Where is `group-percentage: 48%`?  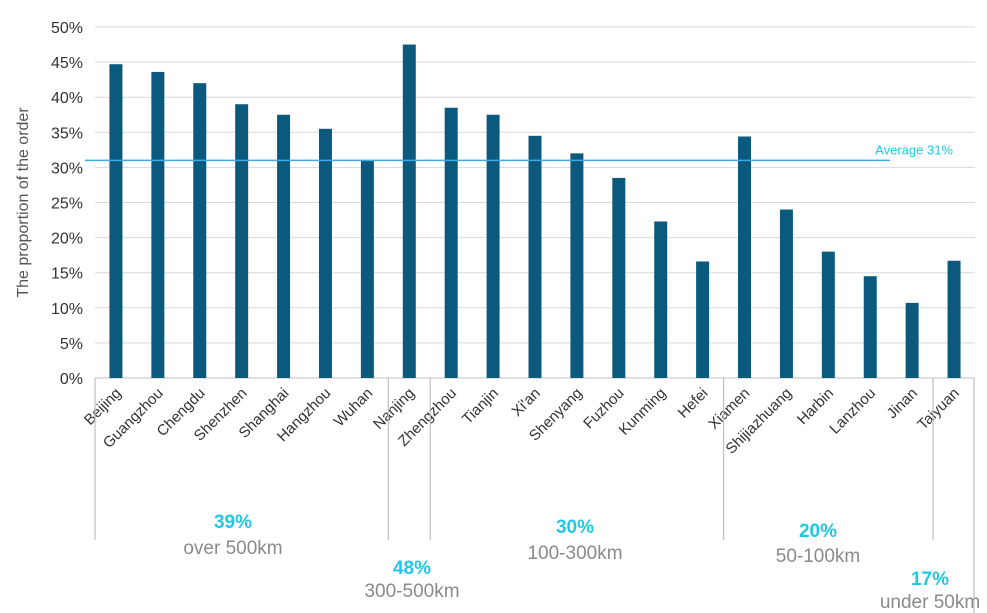
group-percentage: 48% is located at coordinates (412, 568).